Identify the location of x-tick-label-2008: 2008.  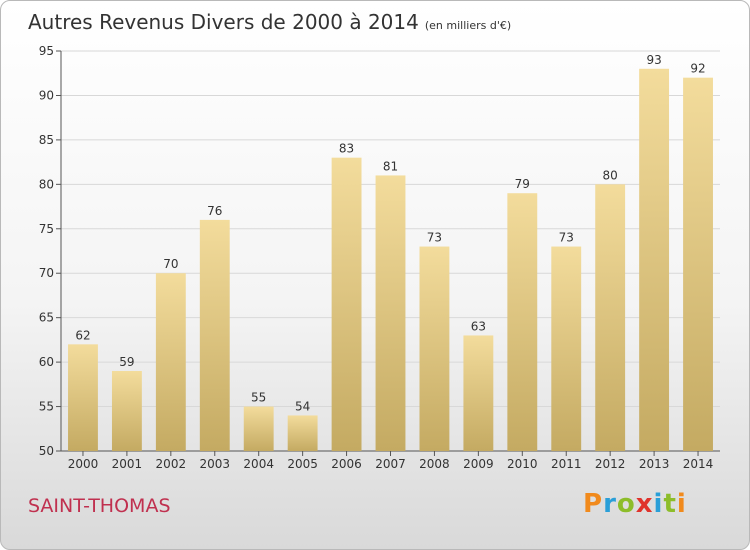
(434, 464).